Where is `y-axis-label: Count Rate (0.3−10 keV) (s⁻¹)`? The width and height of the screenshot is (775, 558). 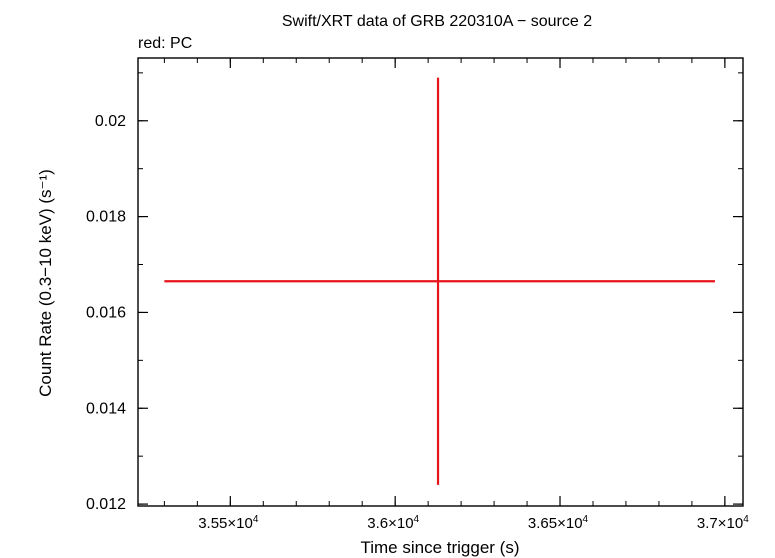 y-axis-label: Count Rate (0.3−10 keV) (s⁻¹) is located at coordinates (45, 283).